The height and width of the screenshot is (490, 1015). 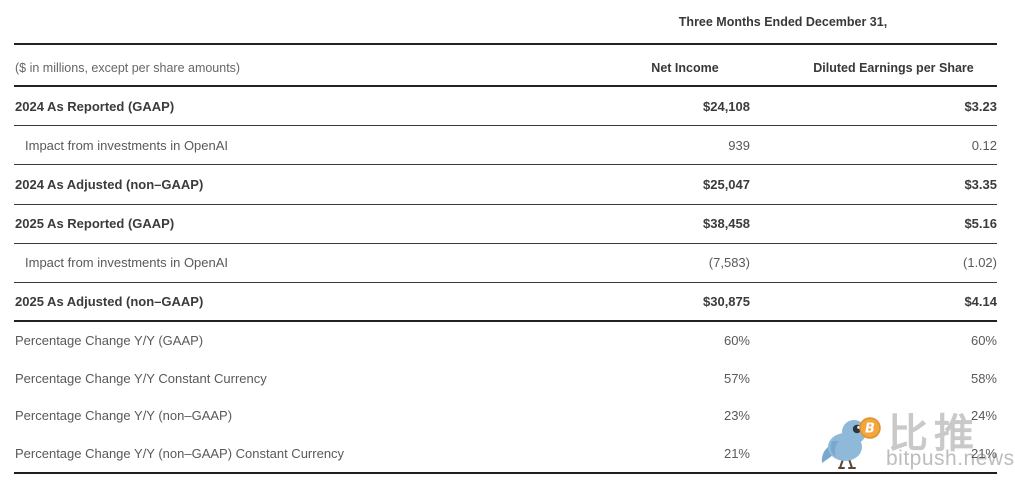 What do you see at coordinates (505, 416) in the screenshot?
I see `table-row: Percentage Change Y/Y (non–GAAP) 23% 24%` at bounding box center [505, 416].